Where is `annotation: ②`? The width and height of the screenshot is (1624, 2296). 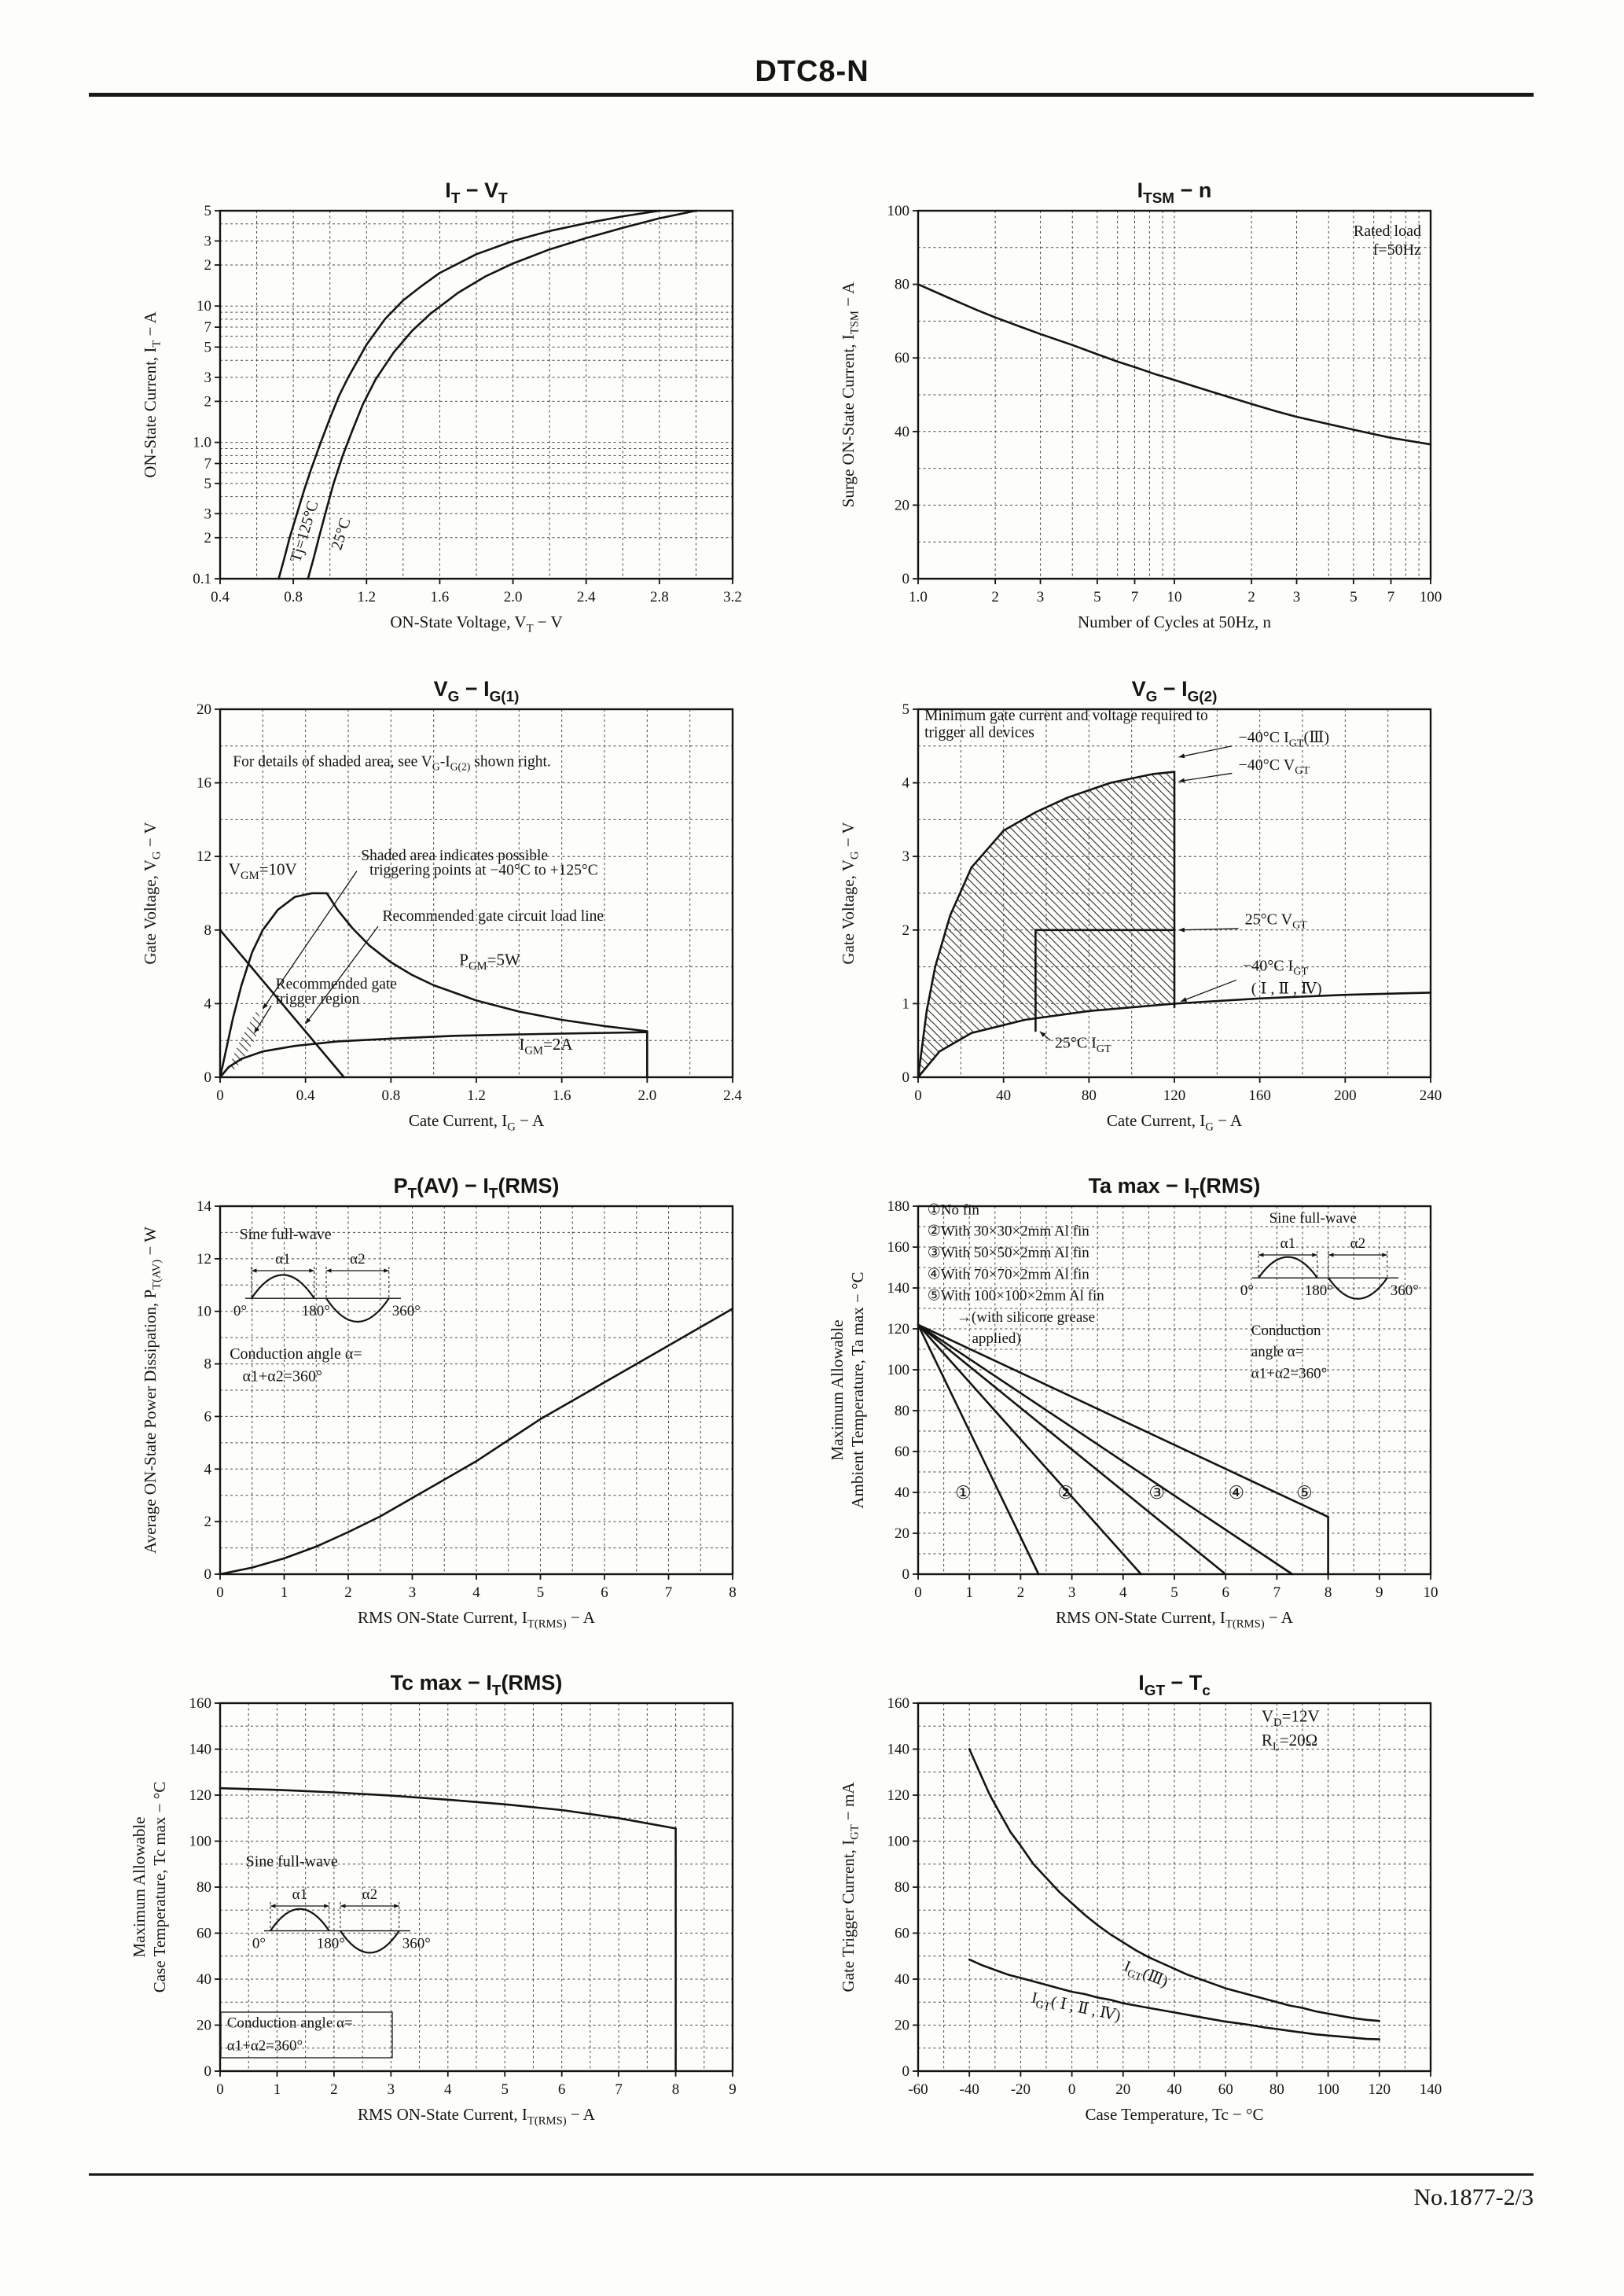
annotation: ② is located at coordinates (1065, 1493).